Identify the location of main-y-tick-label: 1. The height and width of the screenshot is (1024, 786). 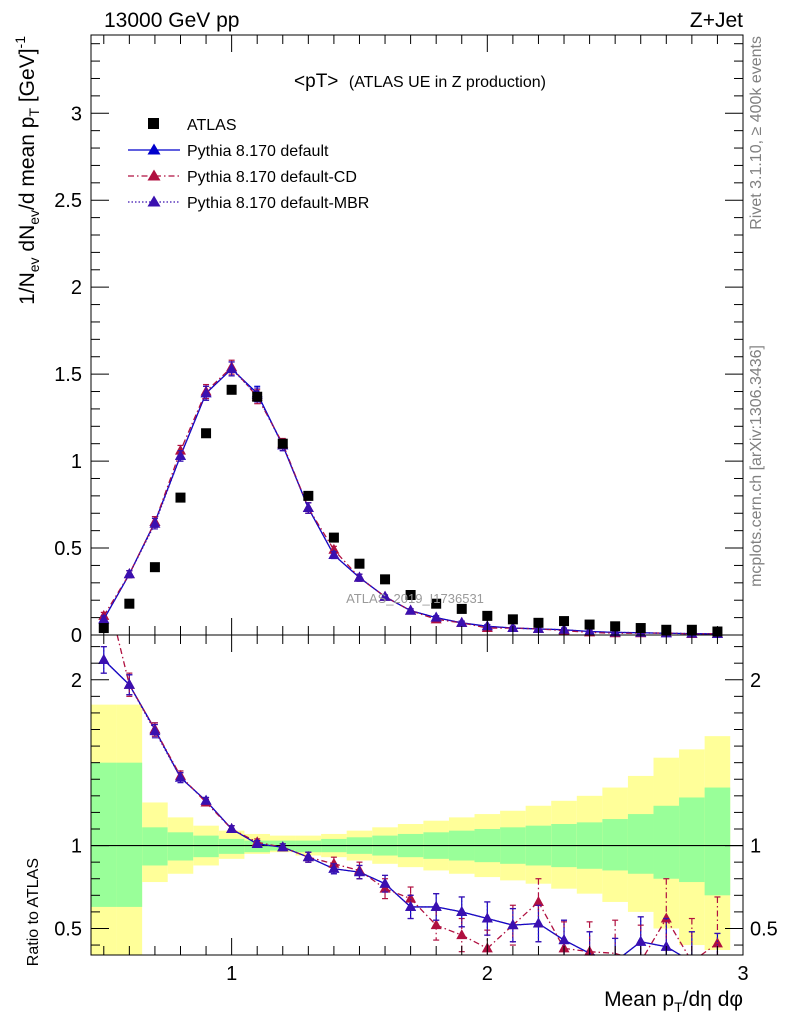
(76, 462).